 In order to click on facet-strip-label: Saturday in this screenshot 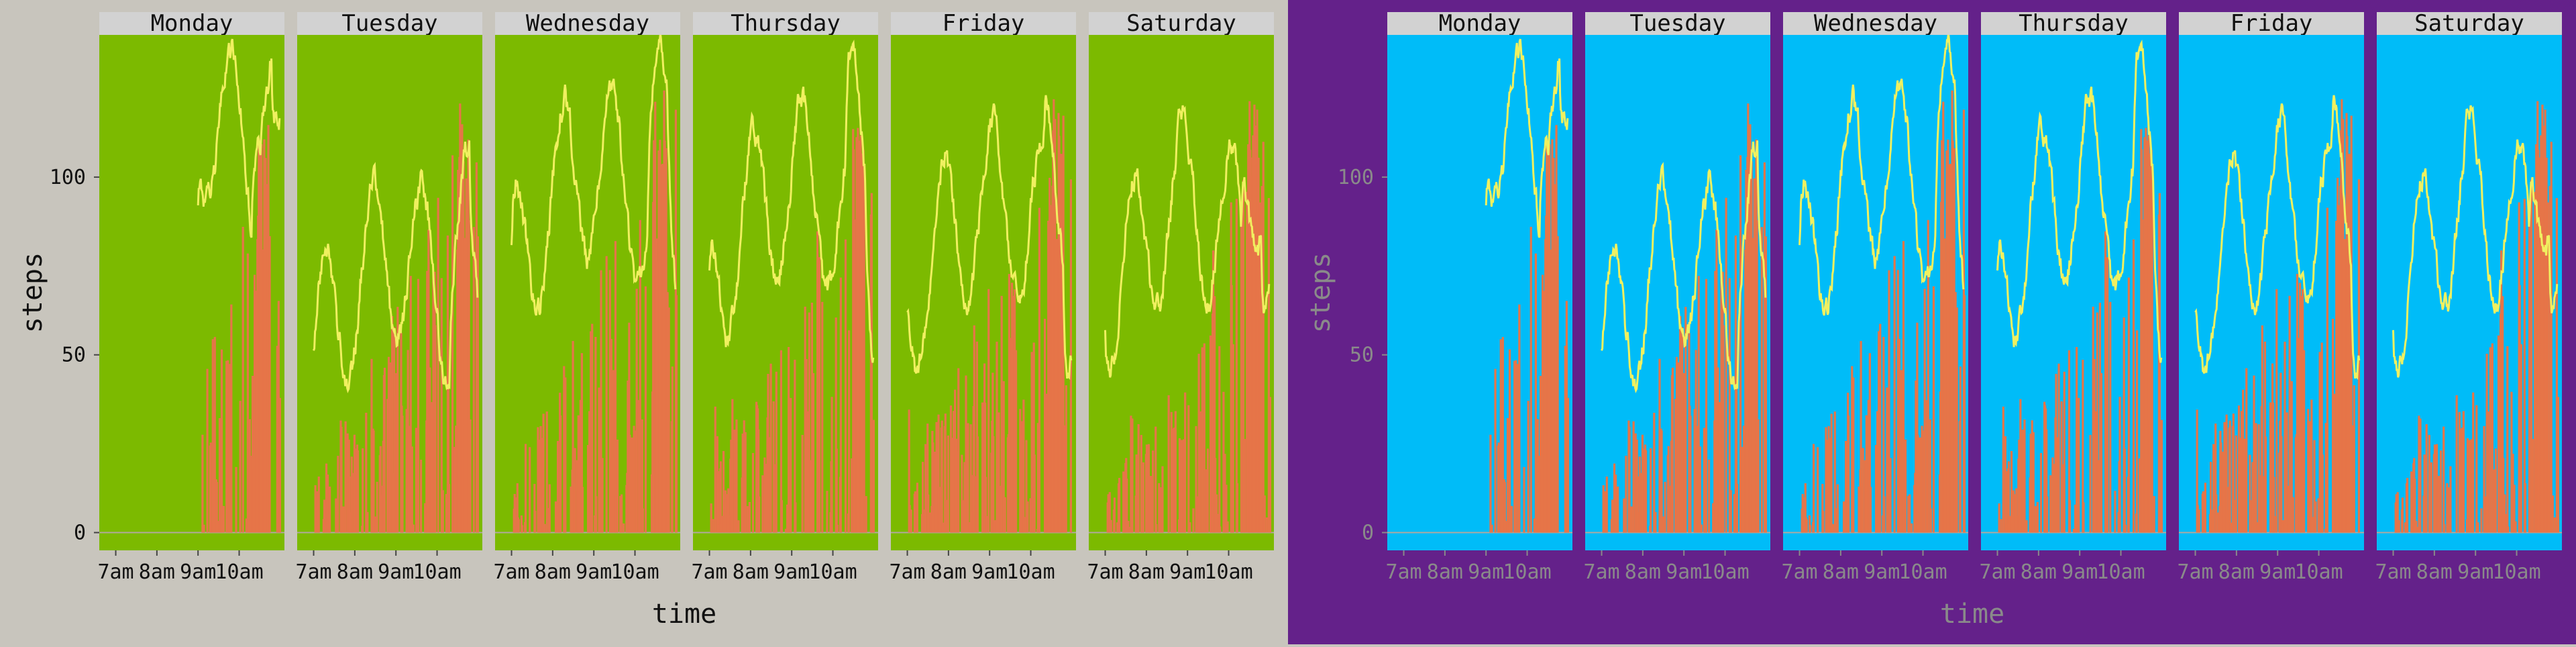, I will do `click(2469, 23)`.